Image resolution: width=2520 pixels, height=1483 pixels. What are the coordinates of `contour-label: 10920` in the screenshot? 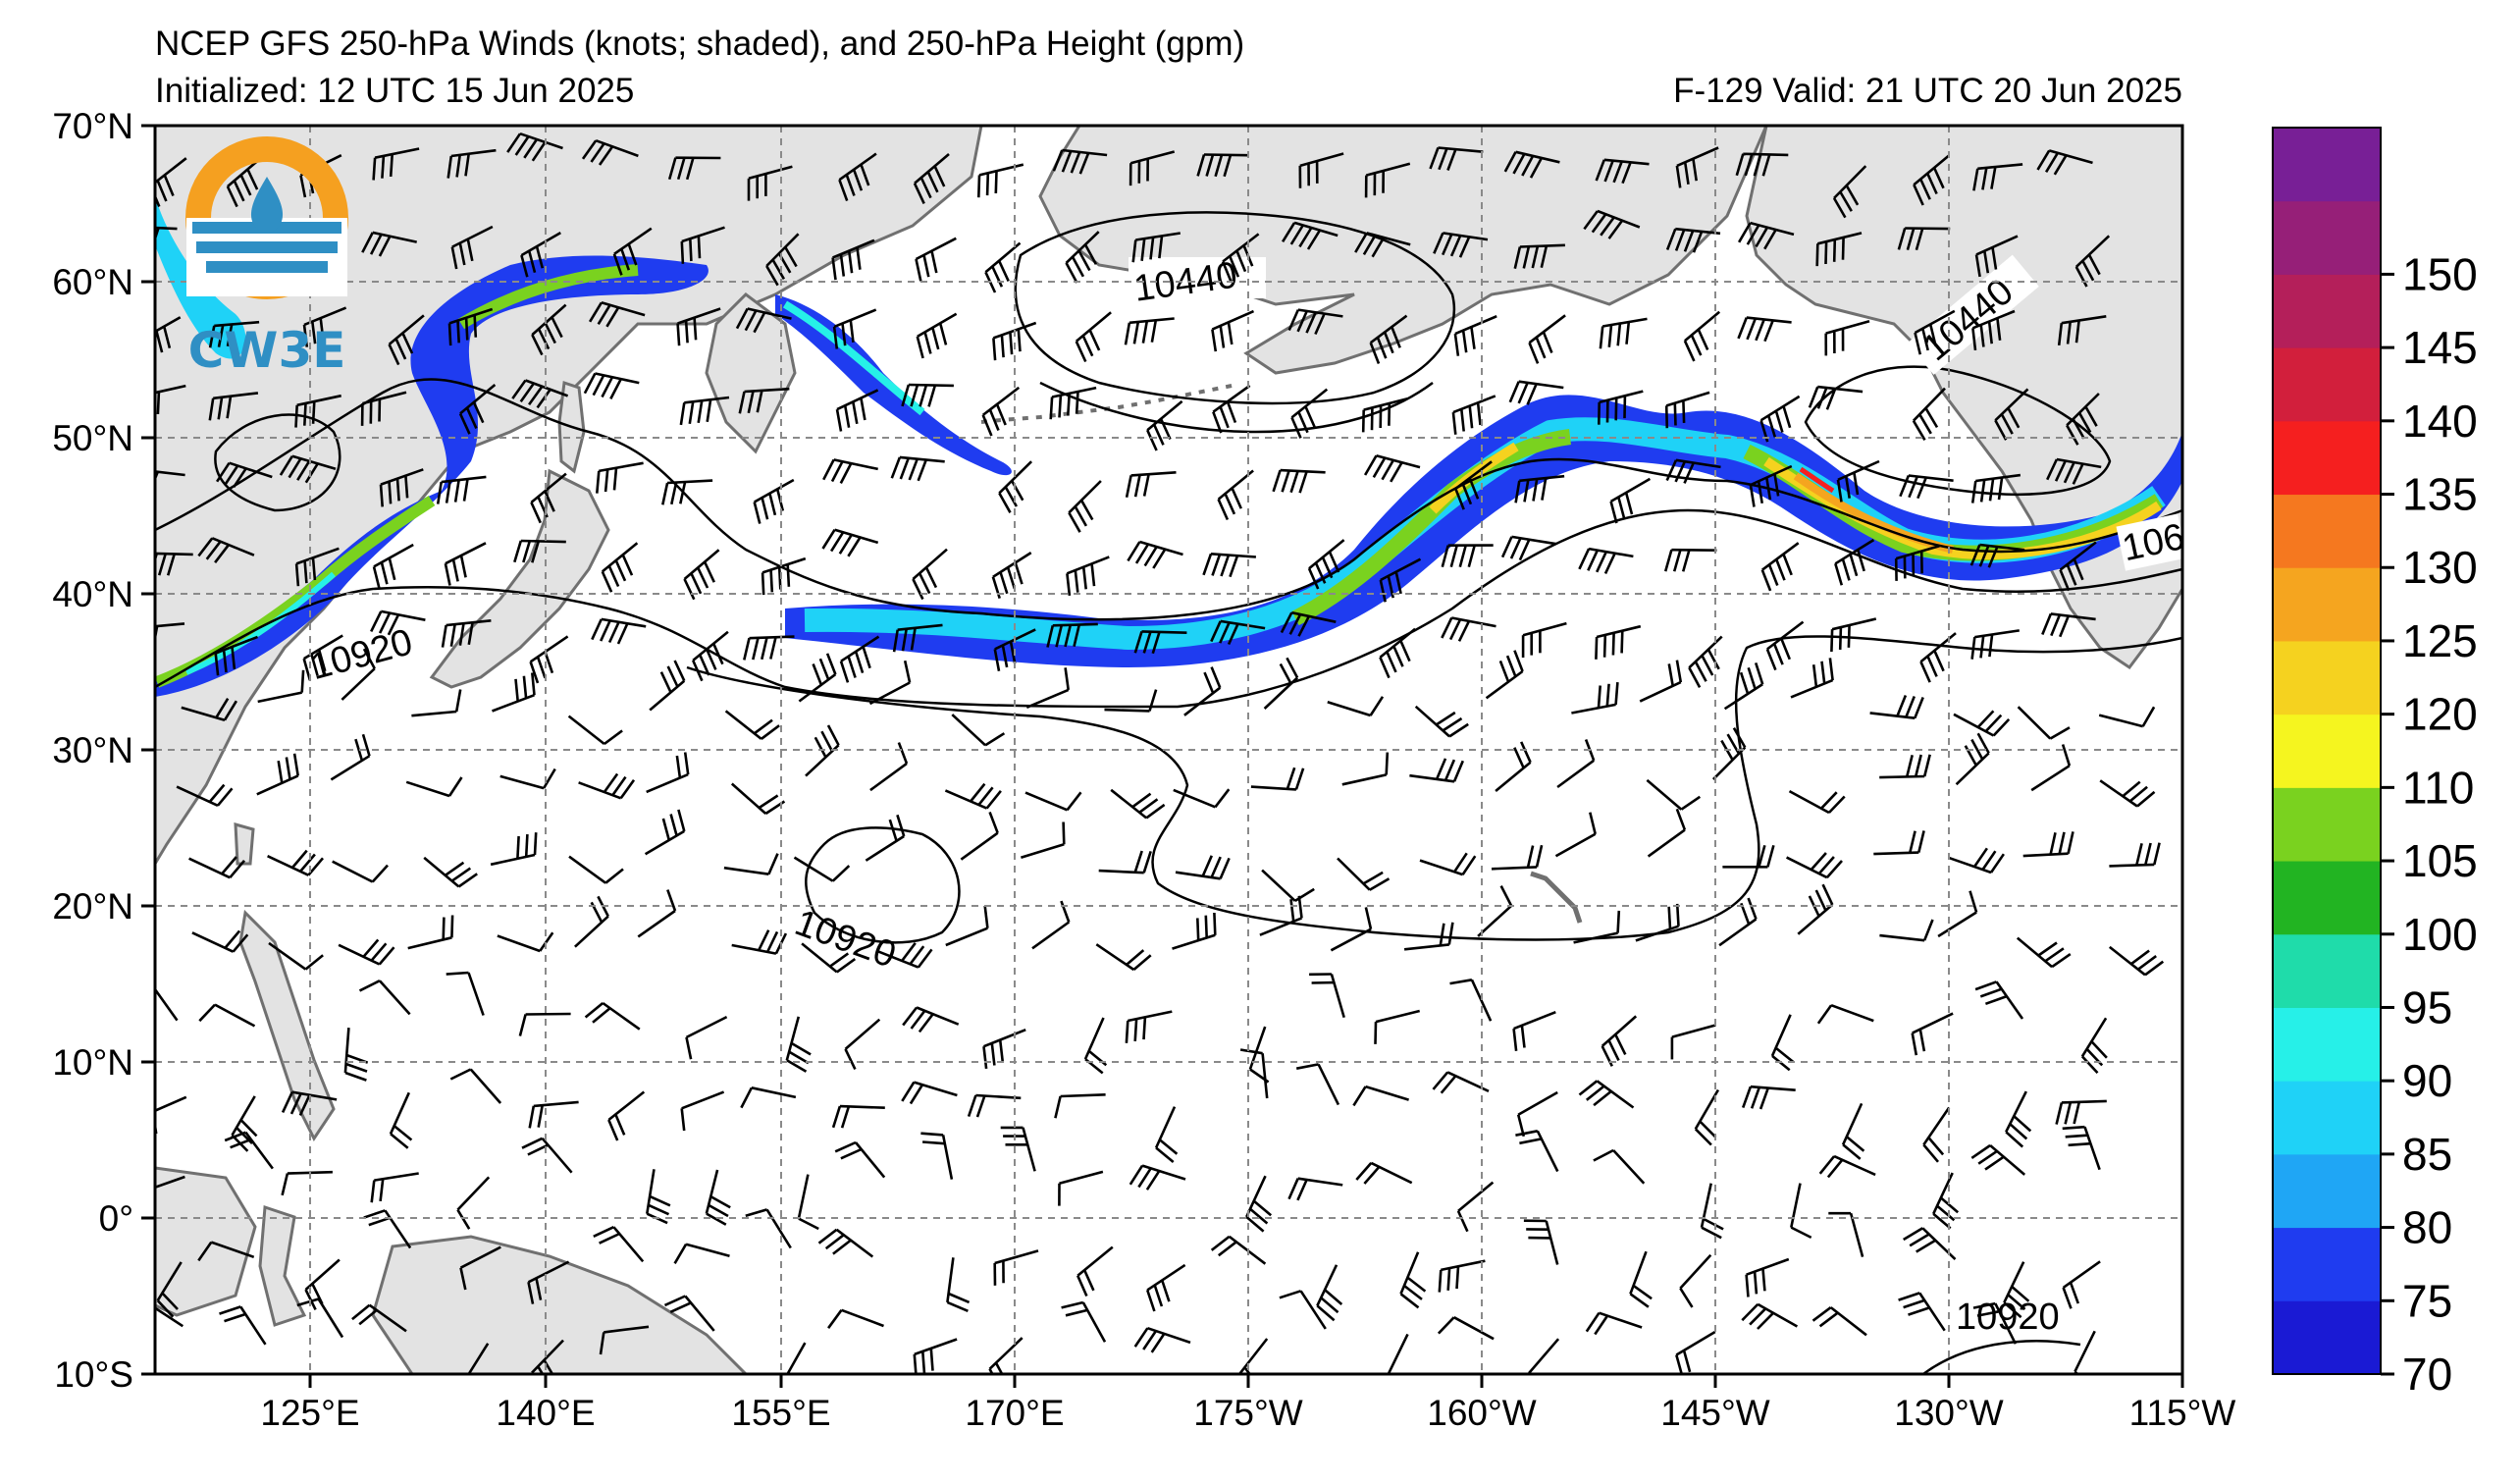 It's located at (2008, 1317).